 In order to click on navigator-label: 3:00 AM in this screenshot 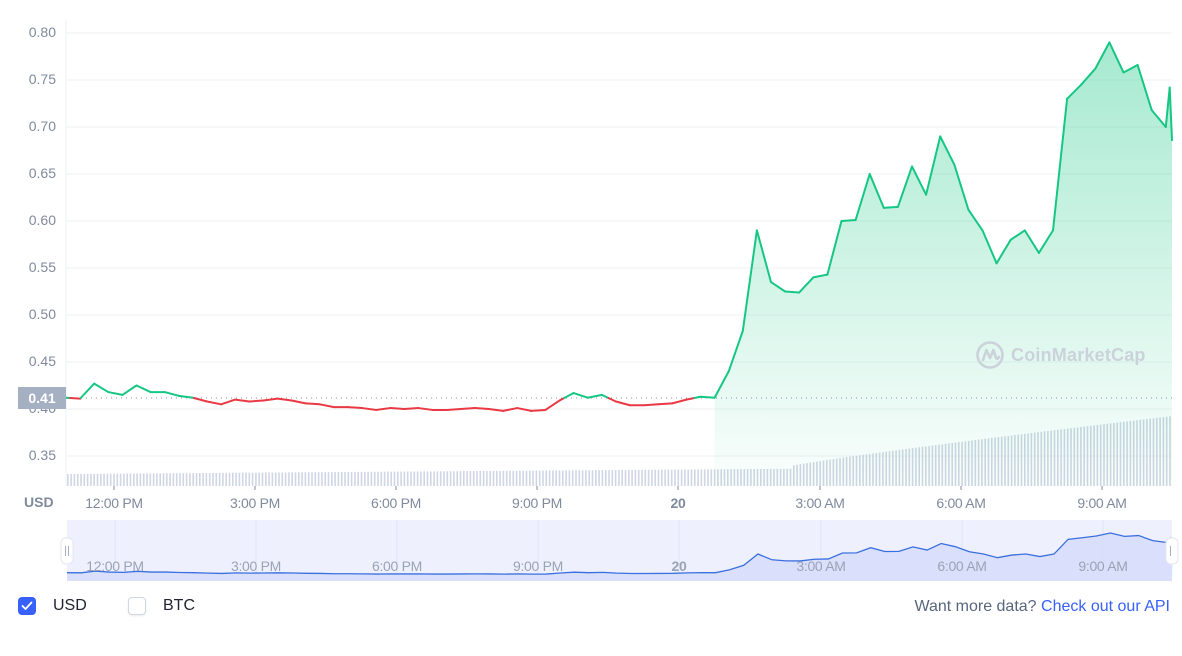, I will do `click(821, 566)`.